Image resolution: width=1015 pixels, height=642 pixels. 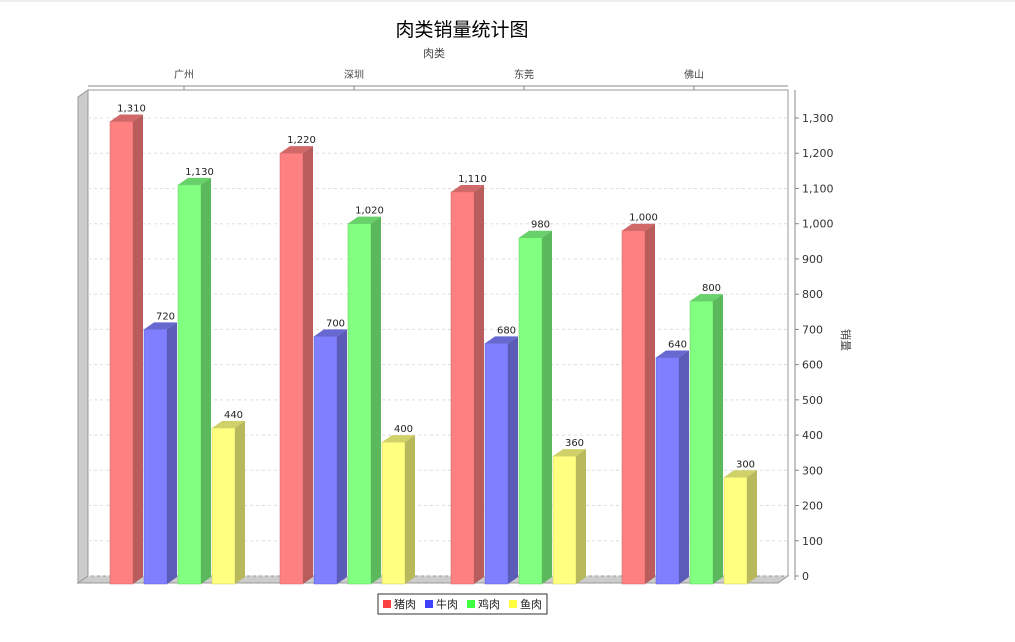 What do you see at coordinates (489, 604) in the screenshot?
I see `legend-entry: 鸡肉` at bounding box center [489, 604].